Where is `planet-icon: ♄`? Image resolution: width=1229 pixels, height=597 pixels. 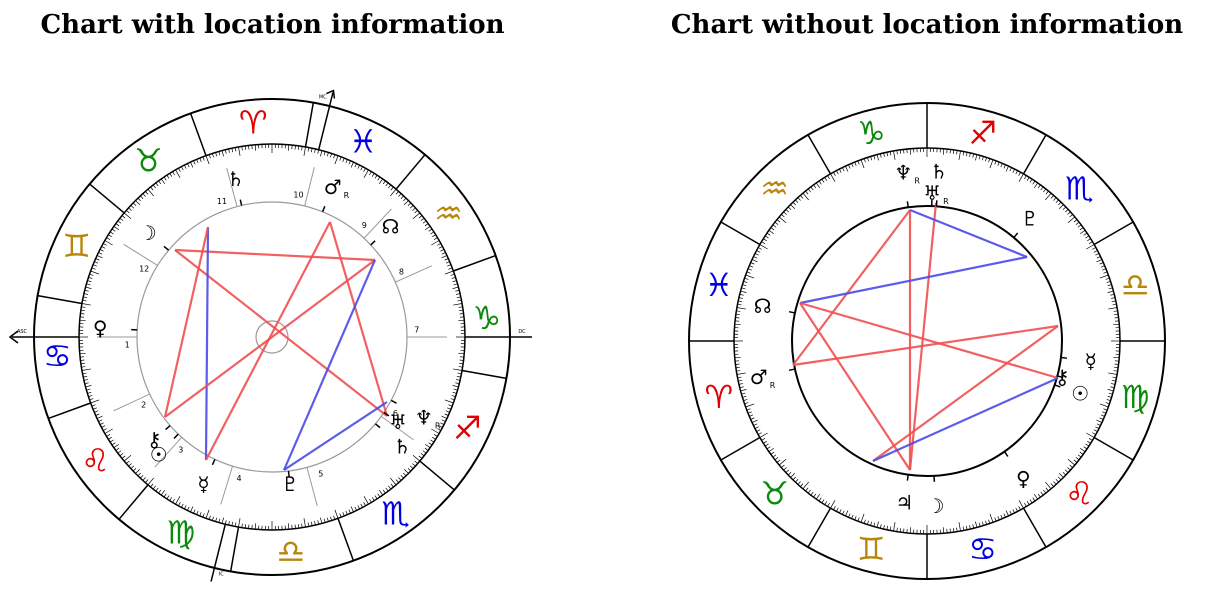
planet-icon: ♄ is located at coordinates (402, 446).